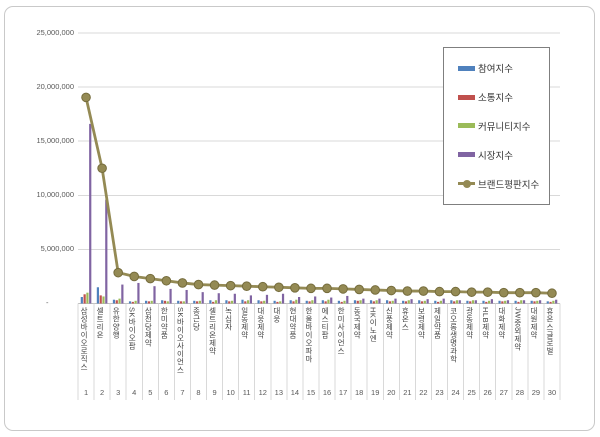 The height and width of the screenshot is (437, 600). Describe the element at coordinates (517, 329) in the screenshot. I see `category-label: JW중외제약` at that location.